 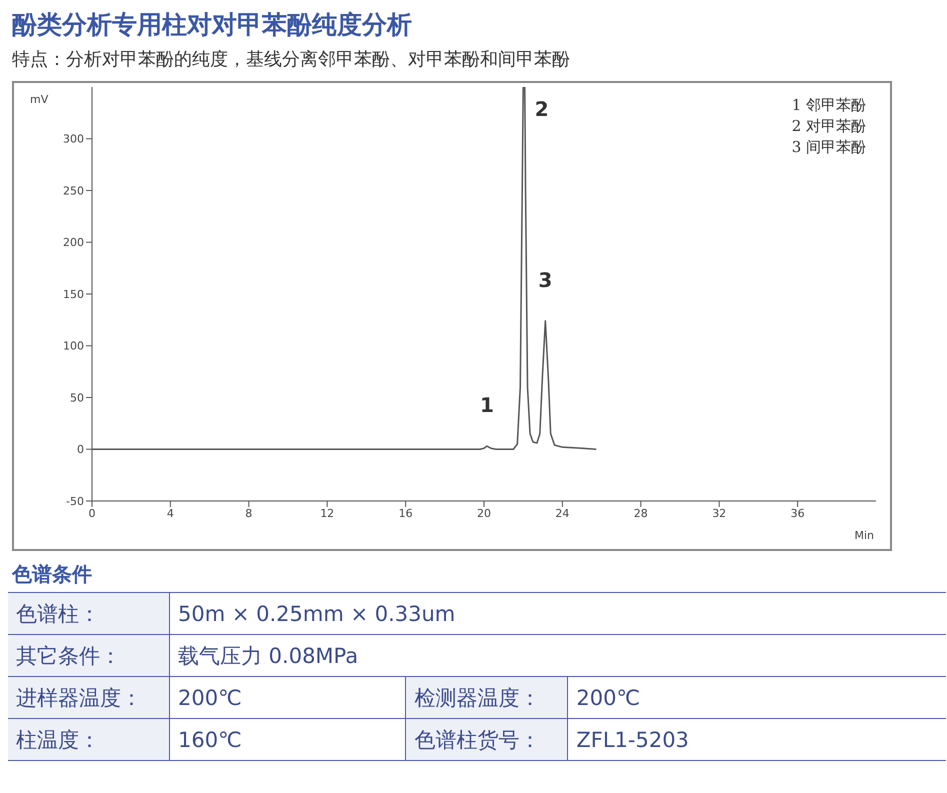 What do you see at coordinates (73, 346) in the screenshot?
I see `y-tick-label: 100` at bounding box center [73, 346].